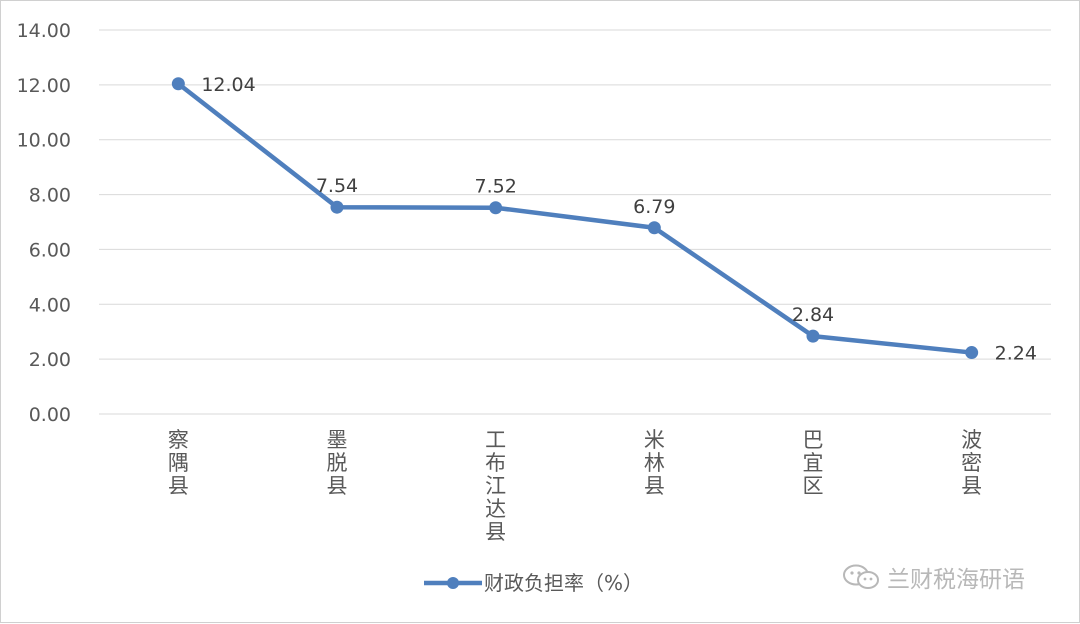 This screenshot has width=1080, height=624. Describe the element at coordinates (44, 223) in the screenshot. I see `y-axis-ticks: 0.00 2.00 4.00 6.00 8.00 10.00 12.00 14.00` at that location.